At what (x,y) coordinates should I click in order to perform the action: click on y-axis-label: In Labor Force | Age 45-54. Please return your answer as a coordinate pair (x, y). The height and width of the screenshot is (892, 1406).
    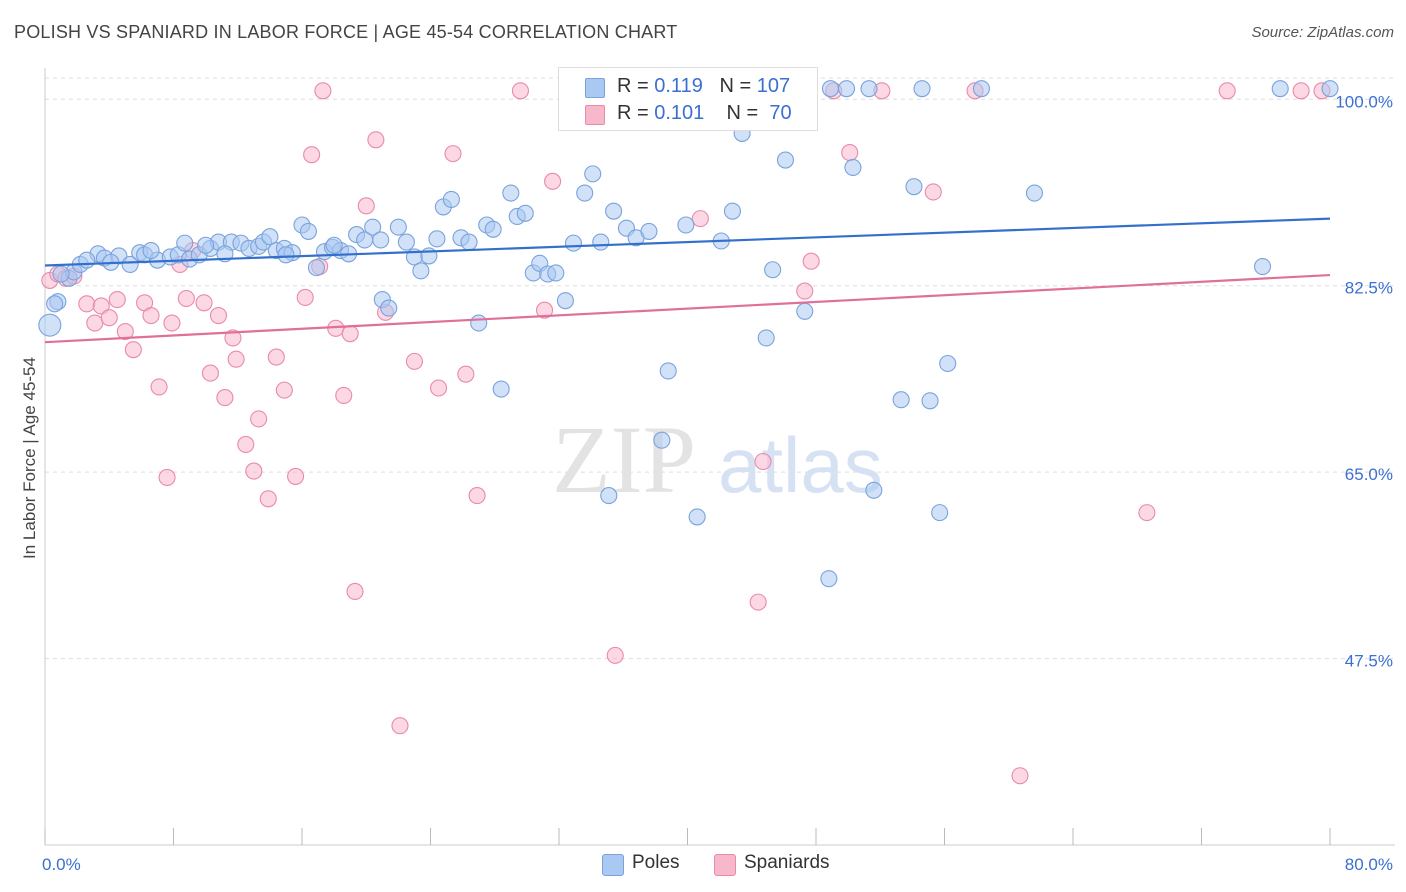
    Looking at the image, I should click on (29, 458).